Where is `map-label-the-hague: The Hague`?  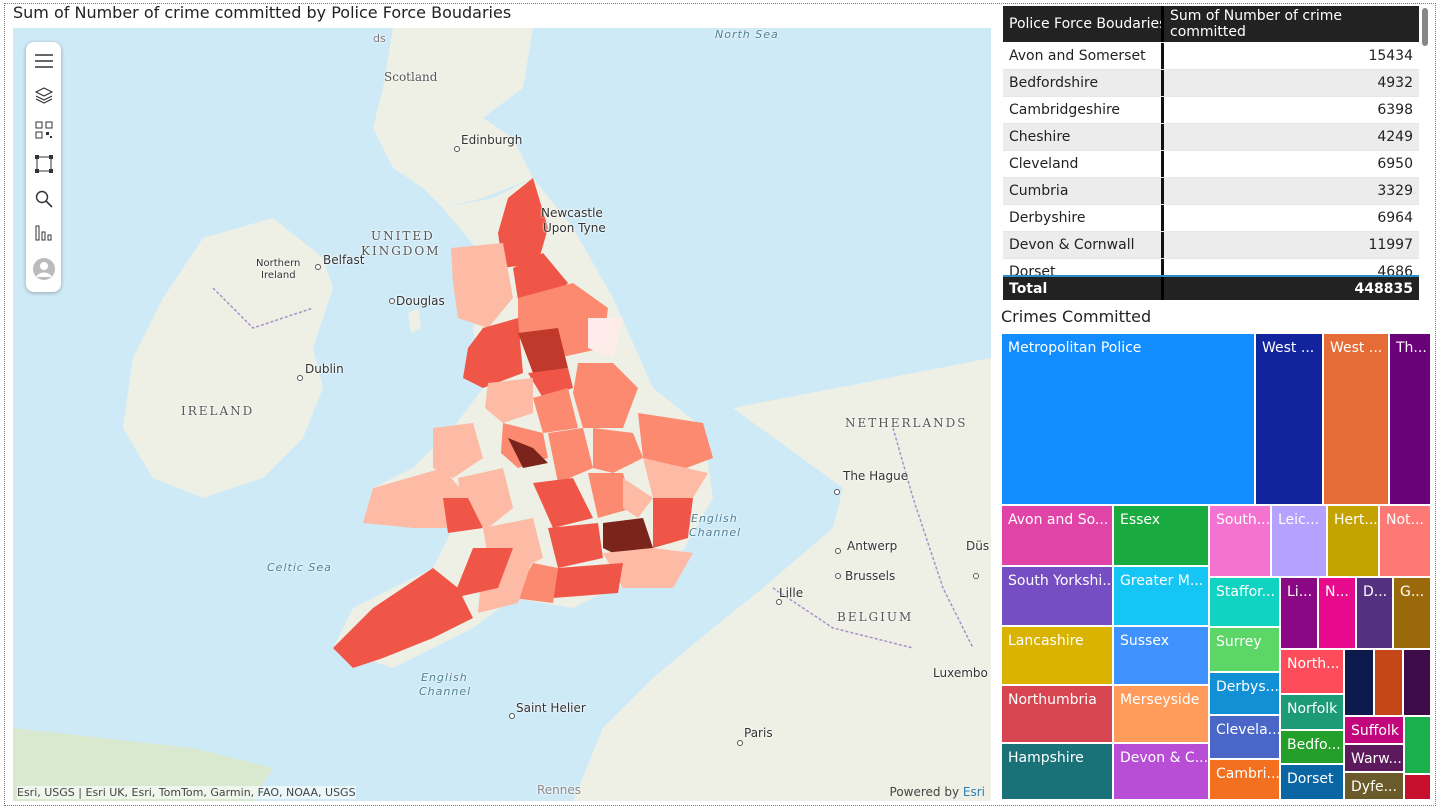 map-label-the-hague: The Hague is located at coordinates (876, 476).